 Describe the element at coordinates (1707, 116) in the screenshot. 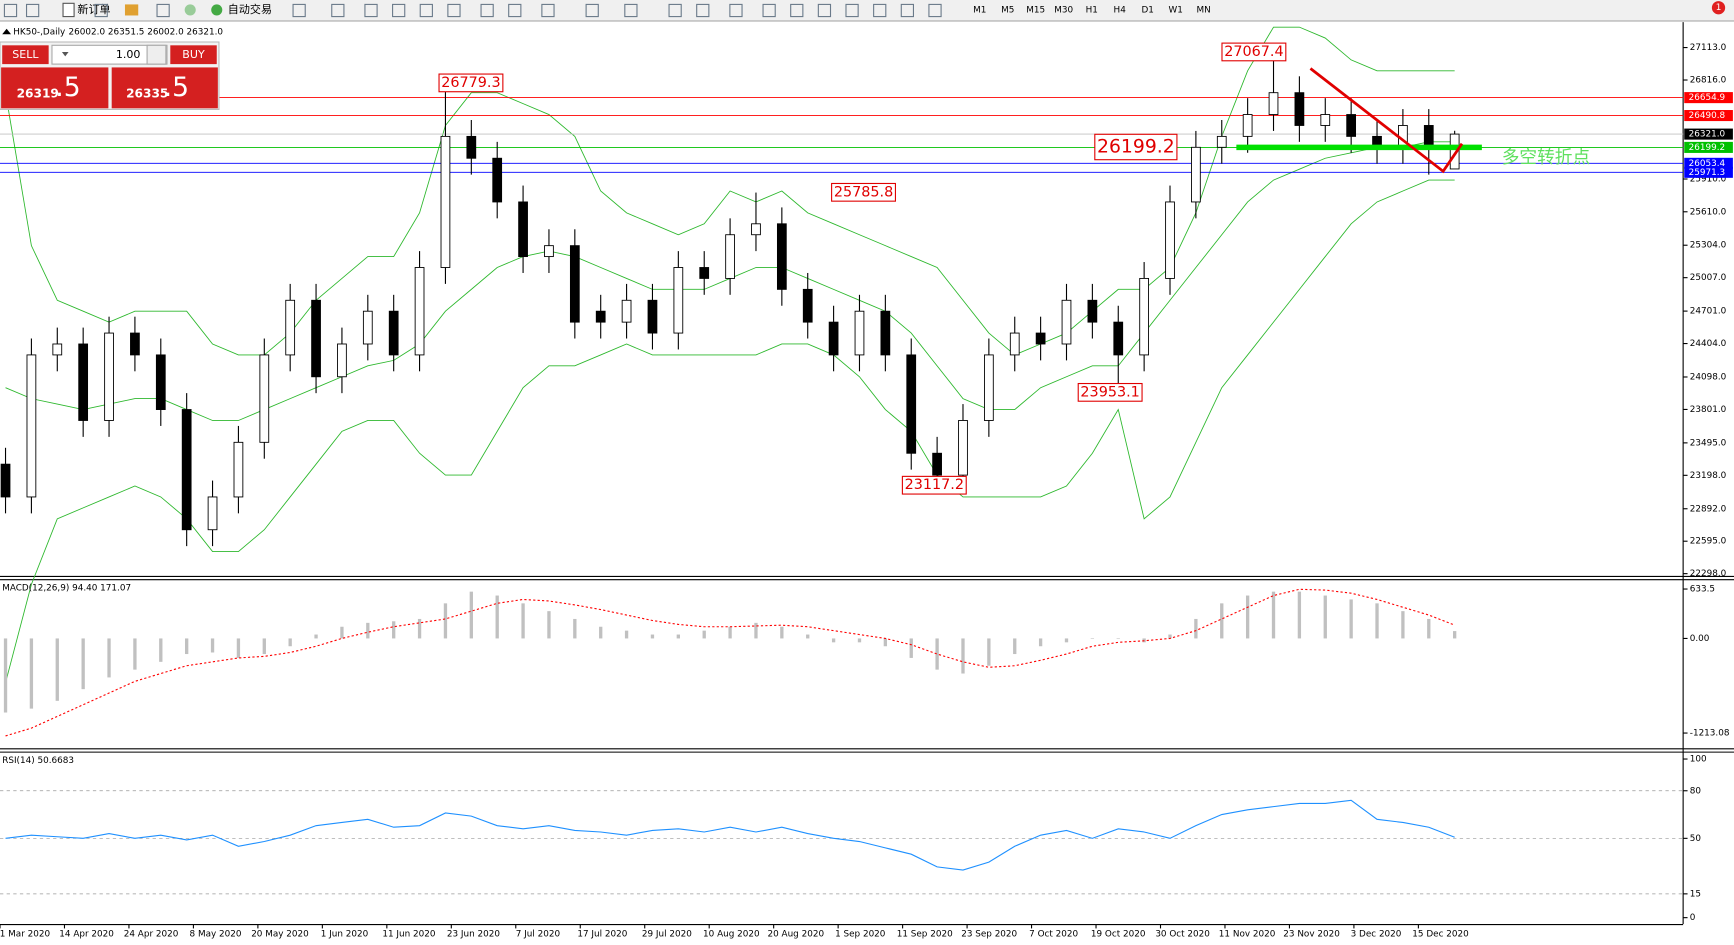

I see `price-level-label: 26490.8` at that location.